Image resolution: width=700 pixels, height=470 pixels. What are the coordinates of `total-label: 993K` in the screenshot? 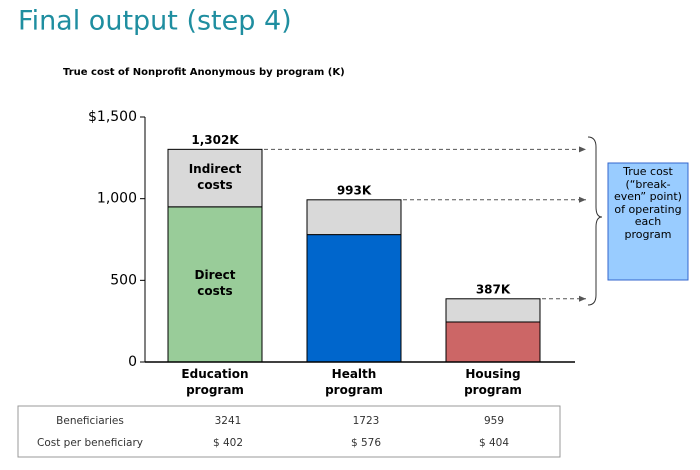 It's located at (354, 190).